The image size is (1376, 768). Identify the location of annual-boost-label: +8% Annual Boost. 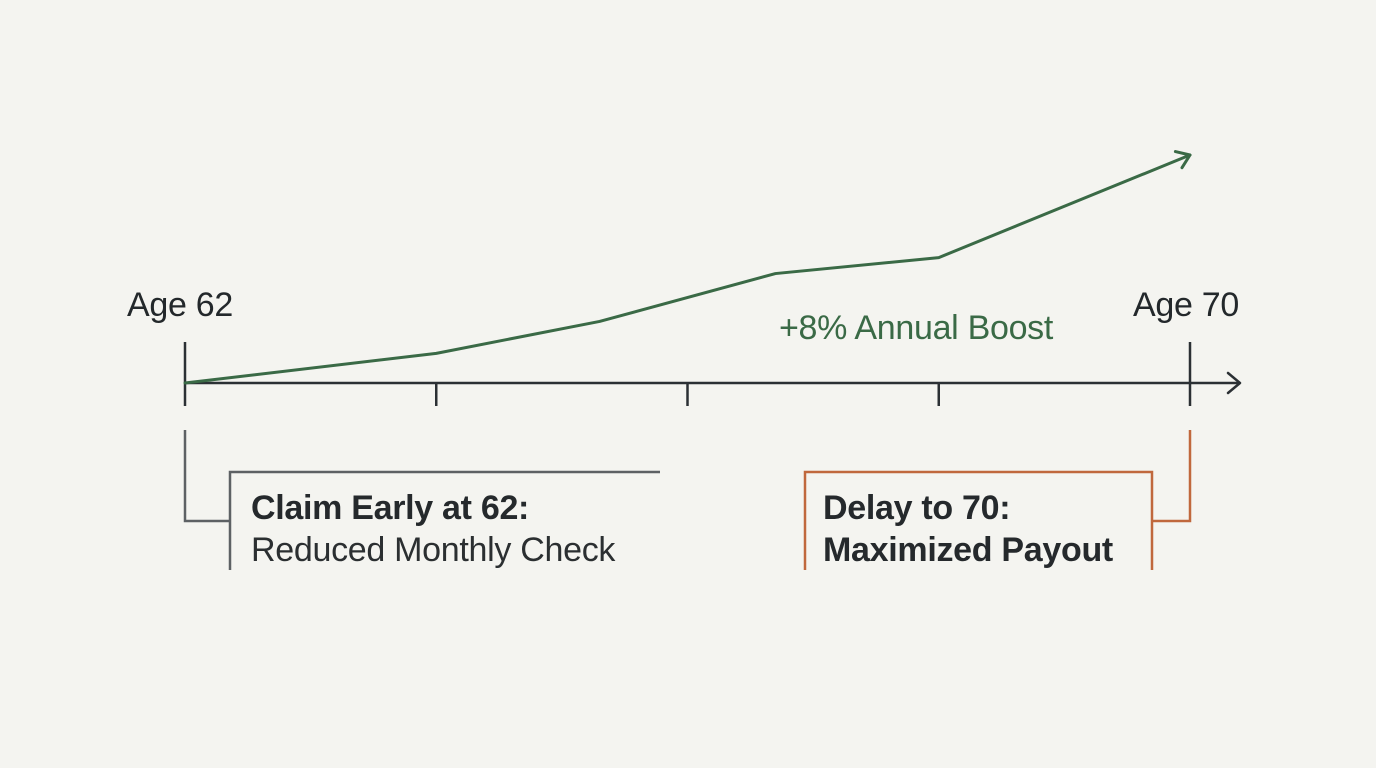
(916, 328).